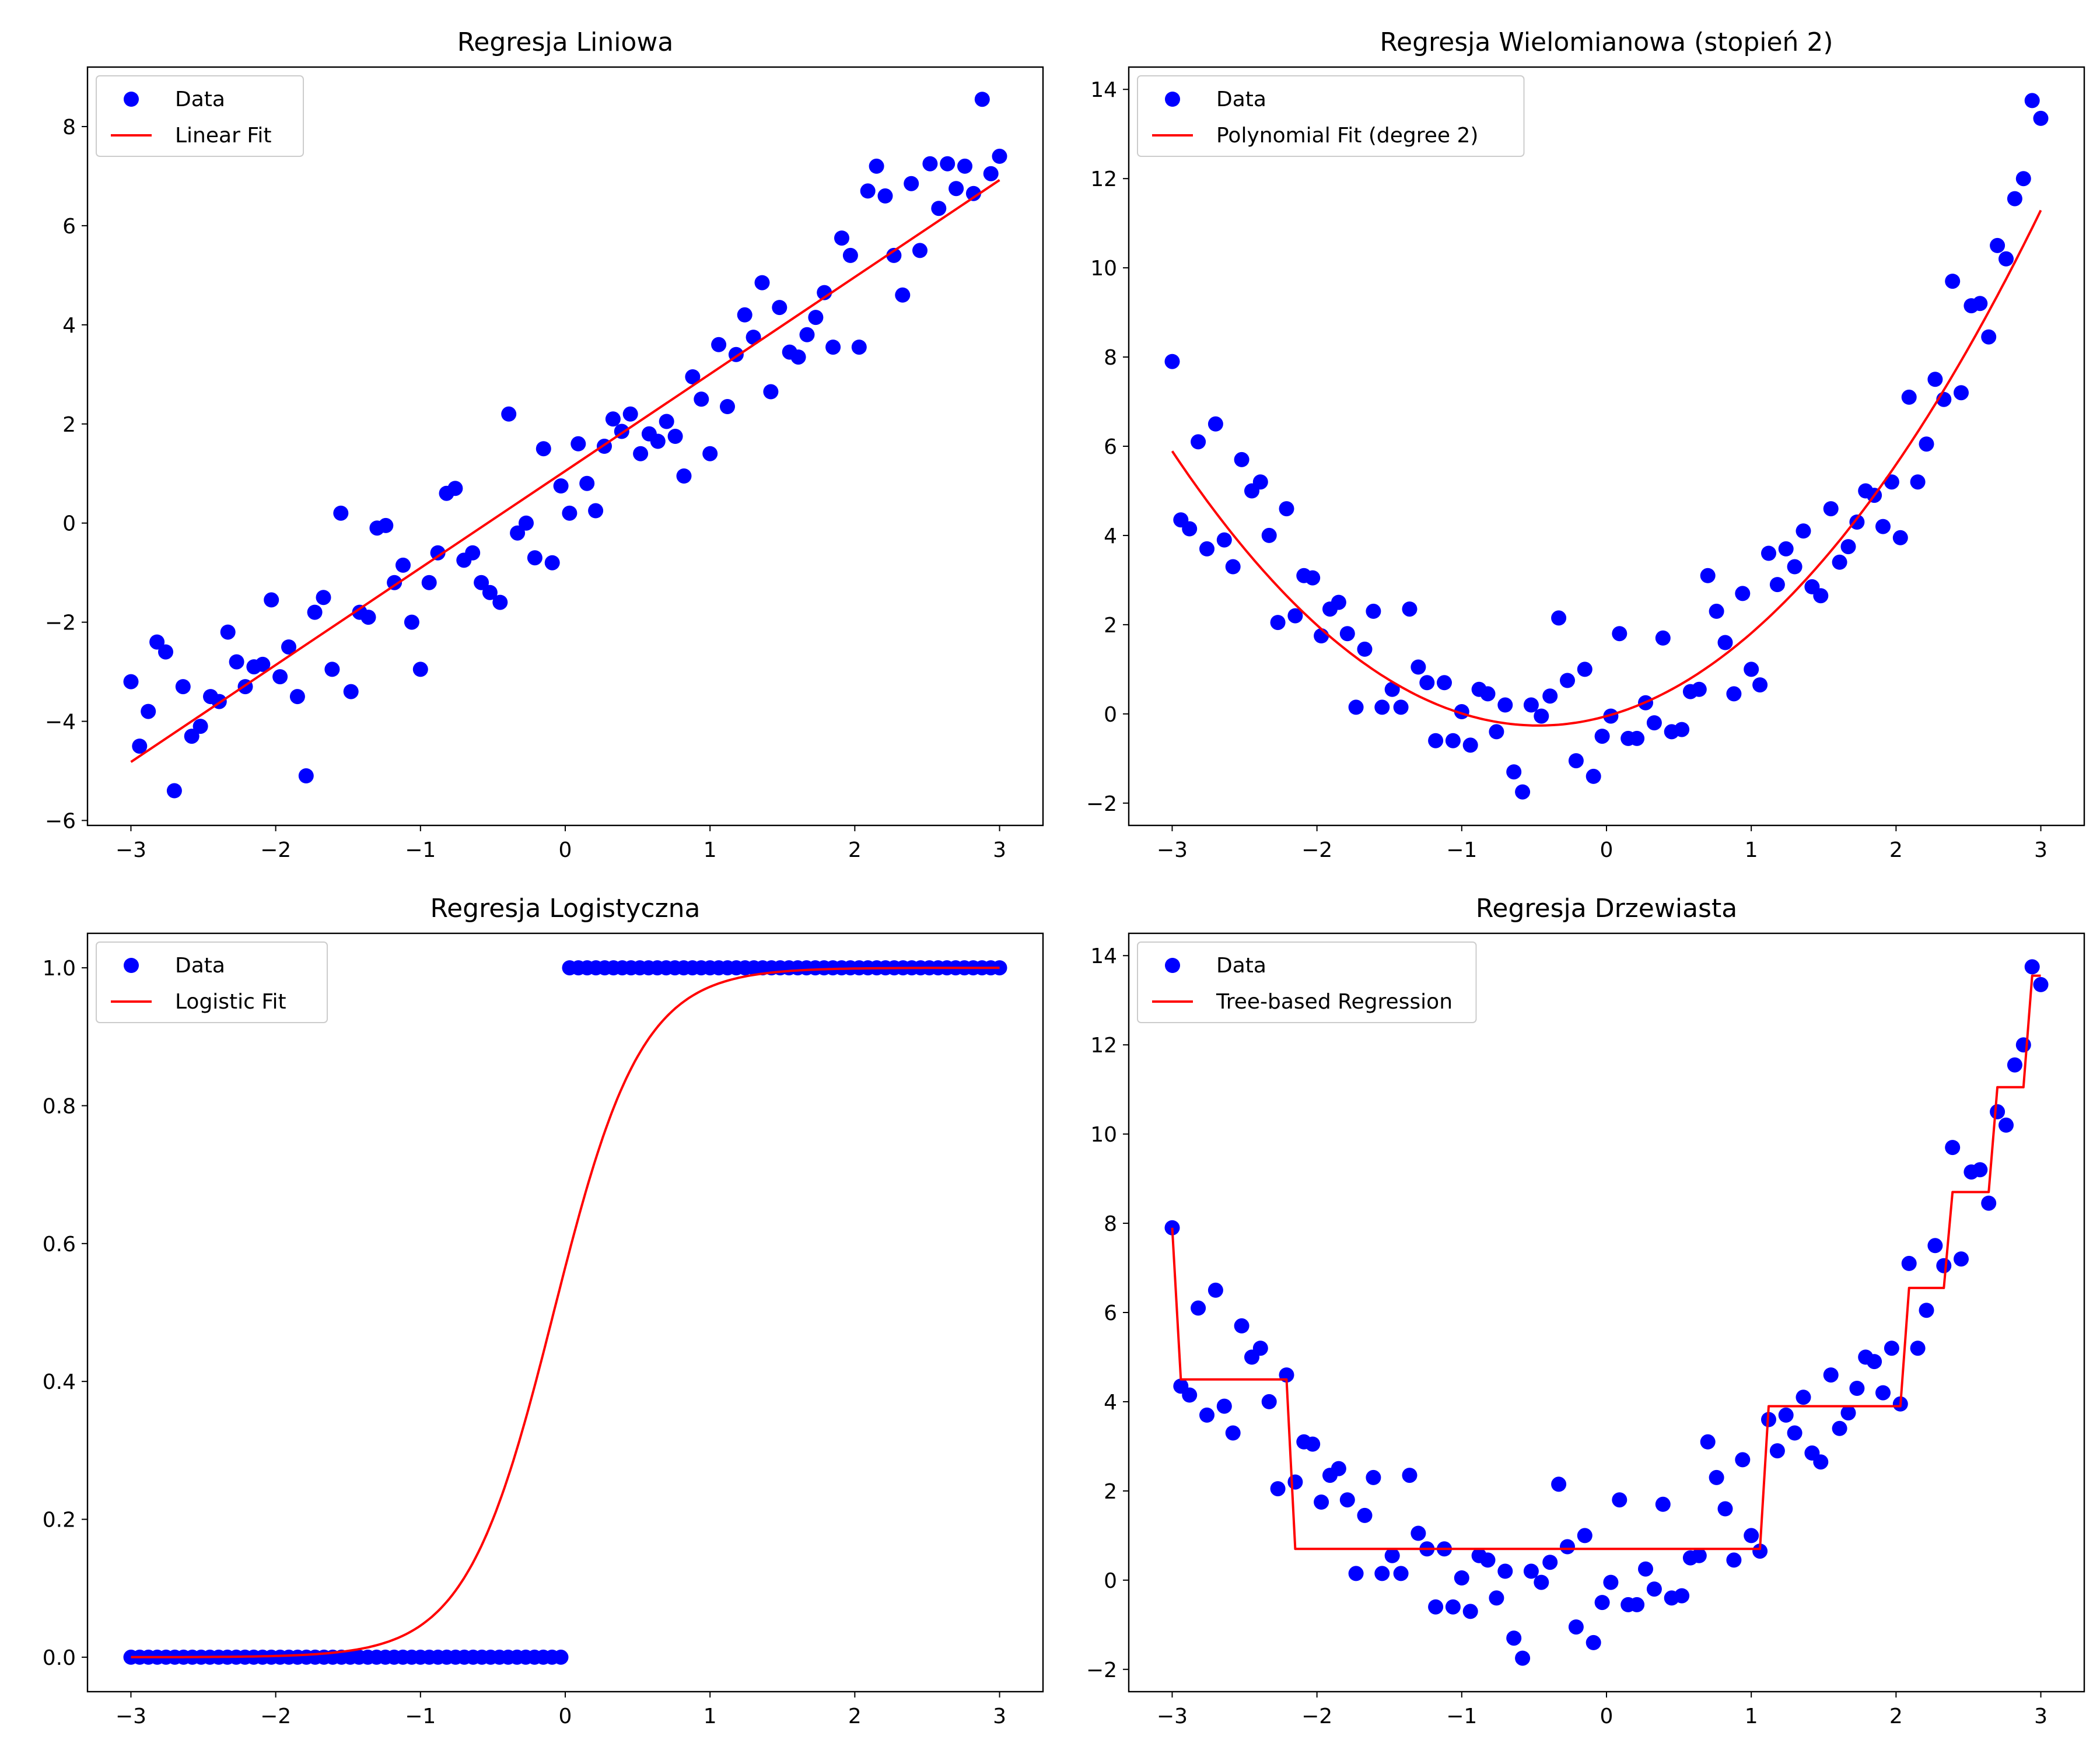 The image size is (2100, 1750). I want to click on fit-line, so click(565, 471).